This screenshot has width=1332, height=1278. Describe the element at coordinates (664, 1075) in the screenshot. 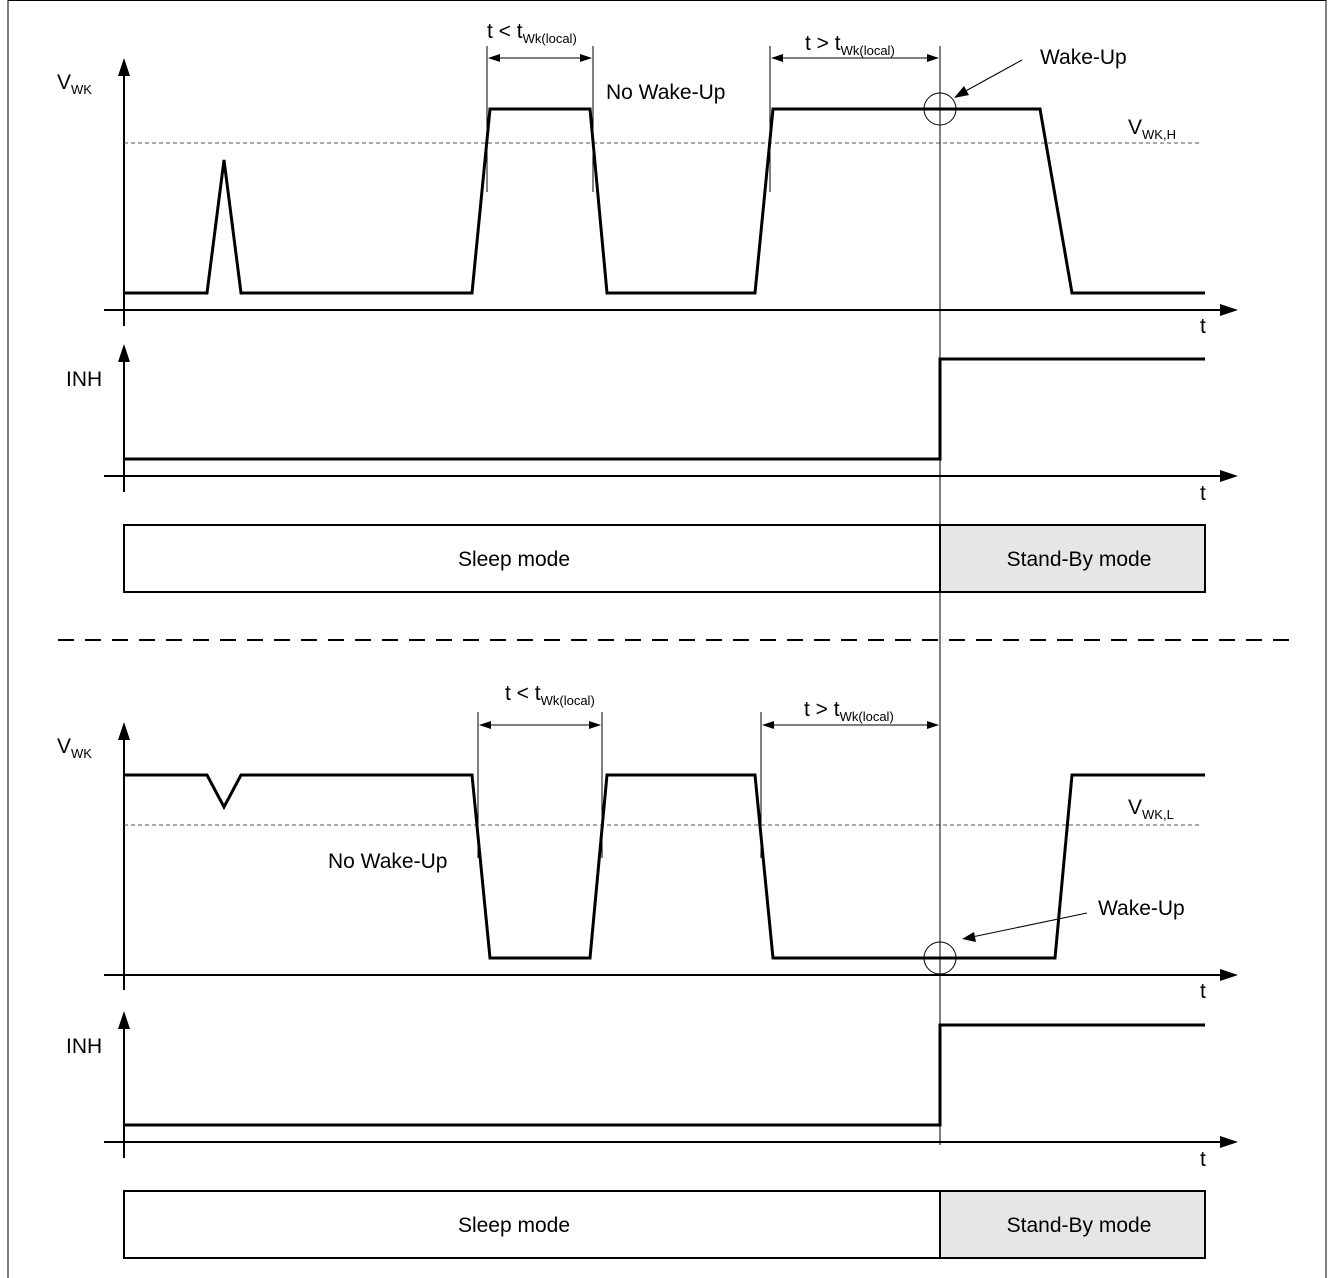

I see `bottom-inh-waveform` at that location.